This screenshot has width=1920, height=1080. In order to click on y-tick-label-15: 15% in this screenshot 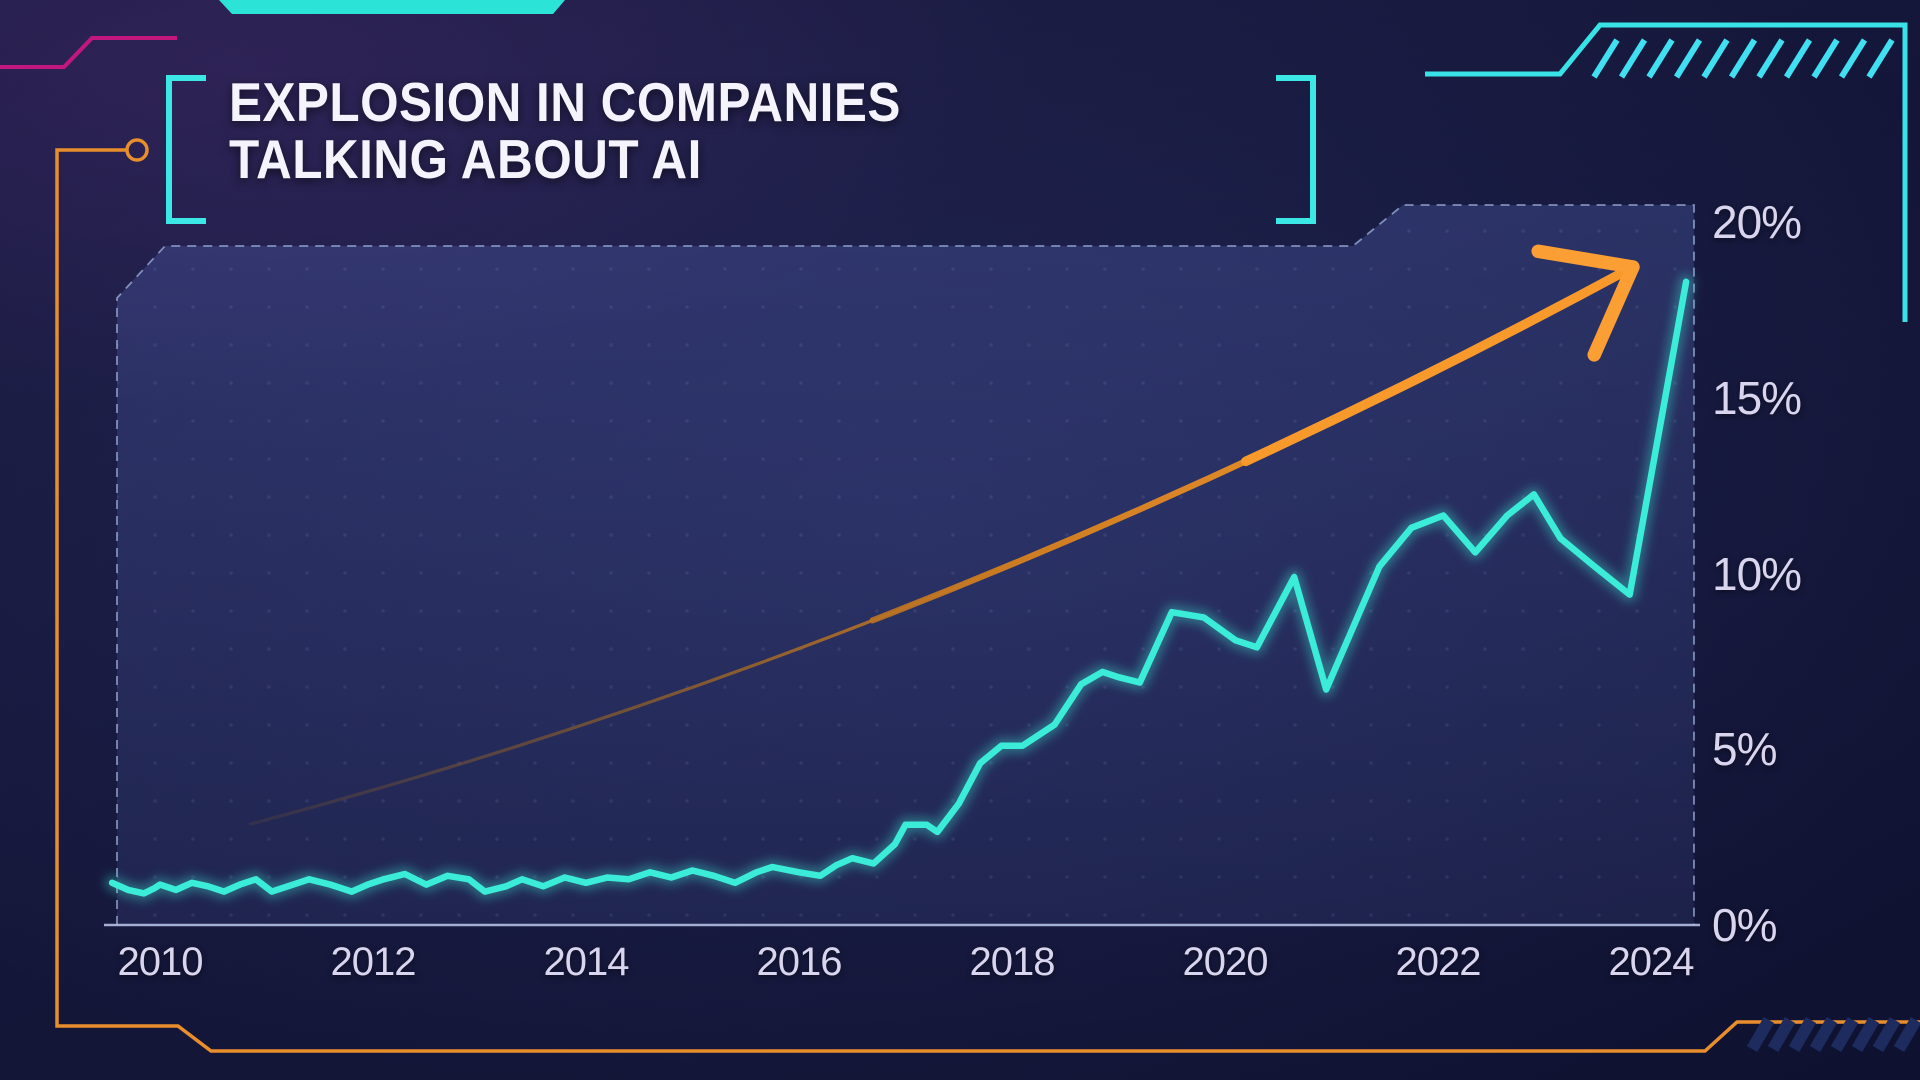, I will do `click(1757, 397)`.